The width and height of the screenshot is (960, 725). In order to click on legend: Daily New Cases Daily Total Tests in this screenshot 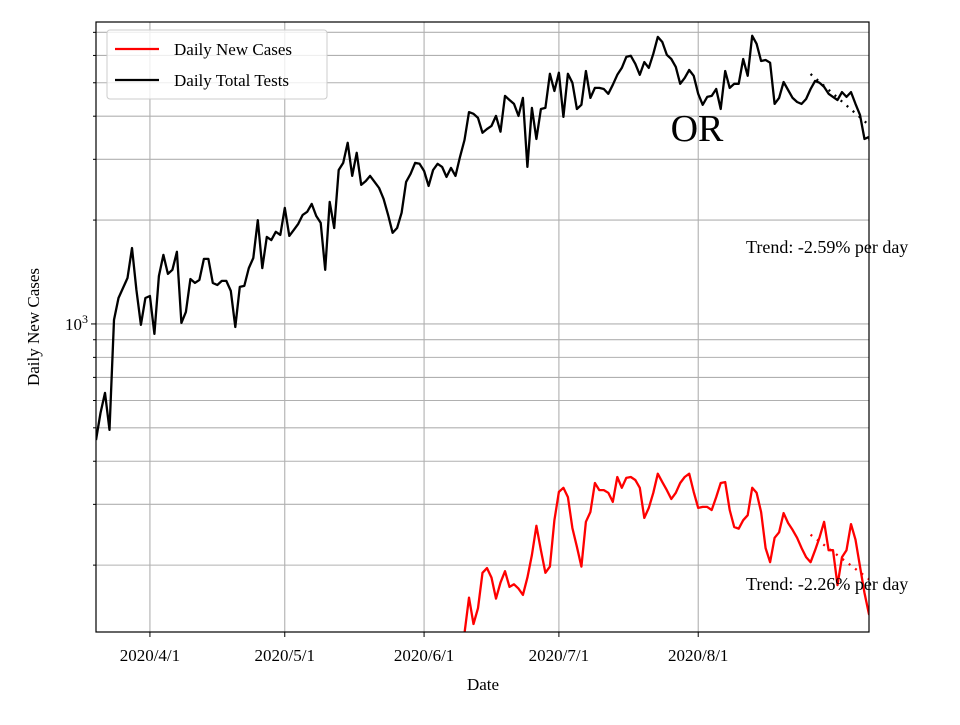, I will do `click(217, 64)`.